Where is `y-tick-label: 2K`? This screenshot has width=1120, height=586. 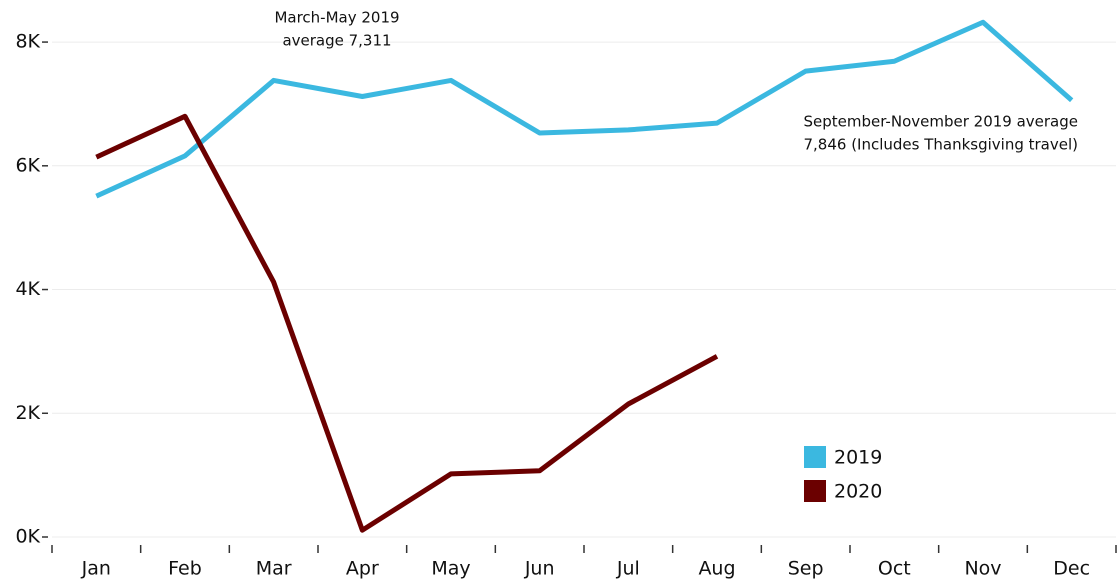 y-tick-label: 2K is located at coordinates (27, 413).